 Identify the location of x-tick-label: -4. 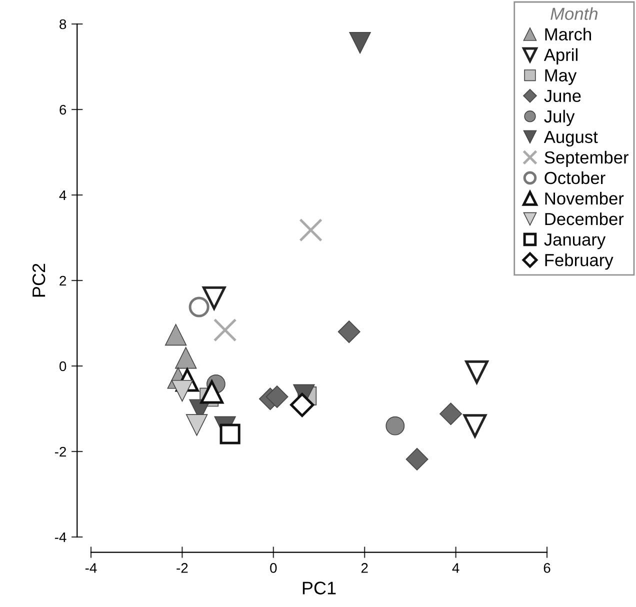
(91, 568).